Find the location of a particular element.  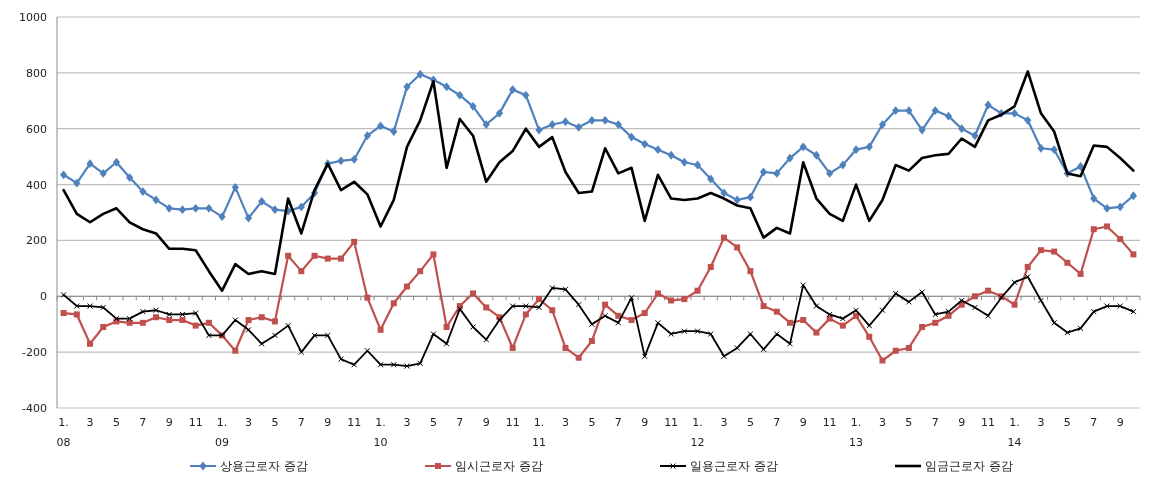

x-tick-label: 1. 09 is located at coordinates (222, 432).